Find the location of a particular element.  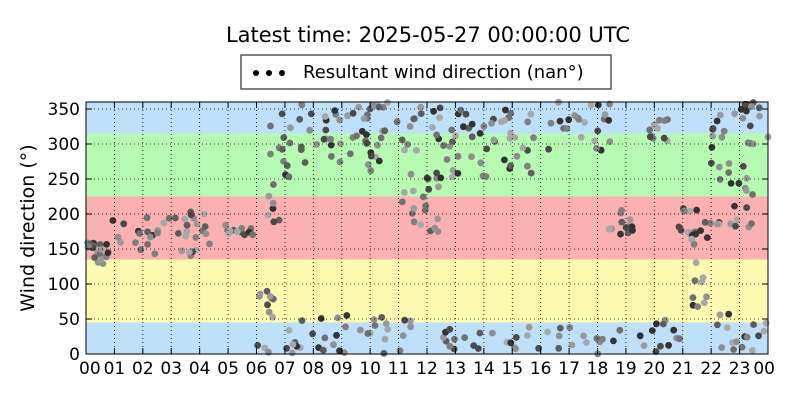

x-tick-label: 13 is located at coordinates (456, 369).